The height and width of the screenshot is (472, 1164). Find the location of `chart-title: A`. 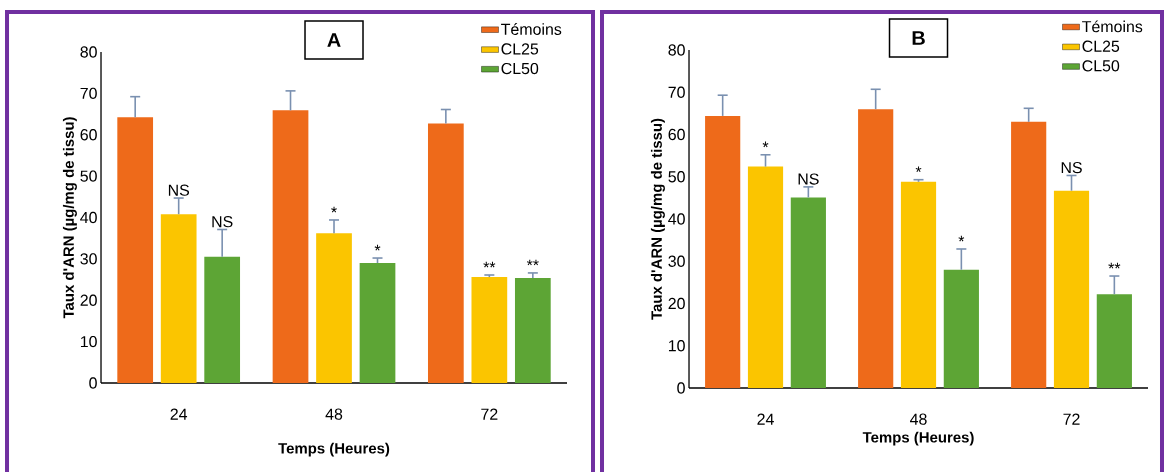

chart-title: A is located at coordinates (334, 40).